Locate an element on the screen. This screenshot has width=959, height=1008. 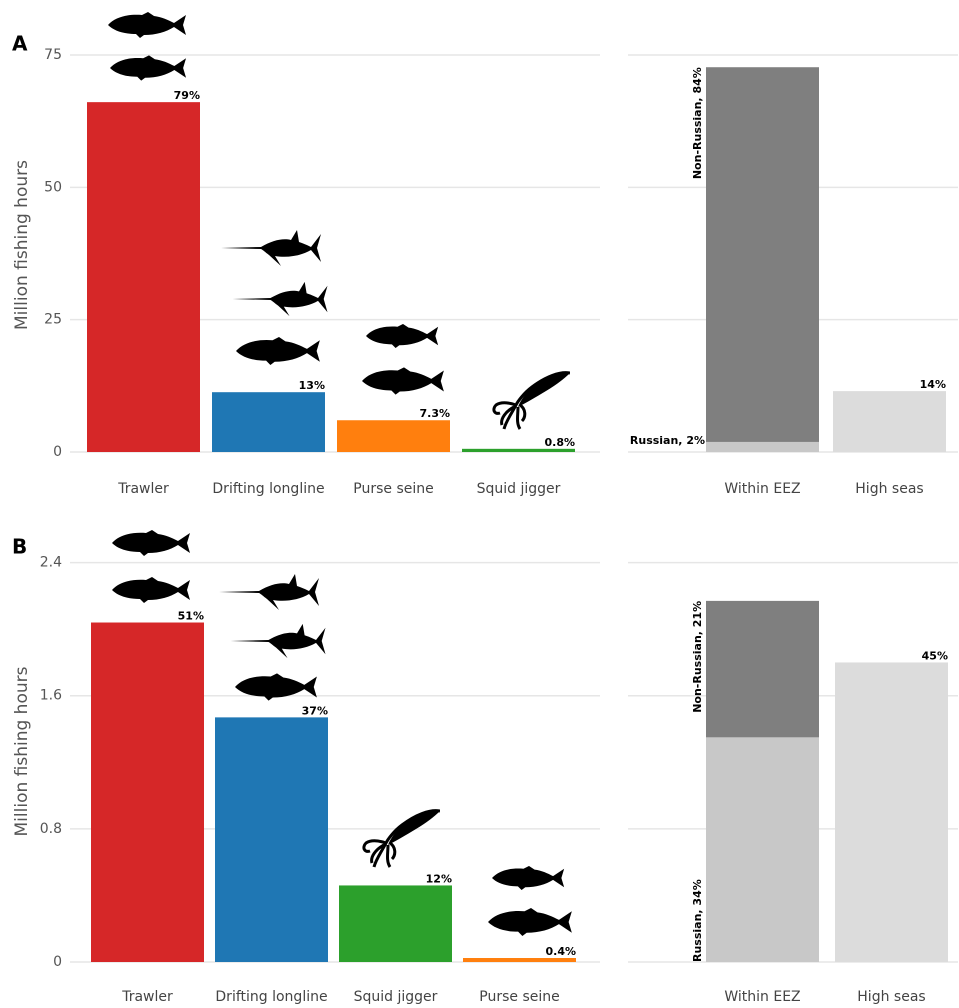
y-tick-label: 75 is located at coordinates (53, 55).